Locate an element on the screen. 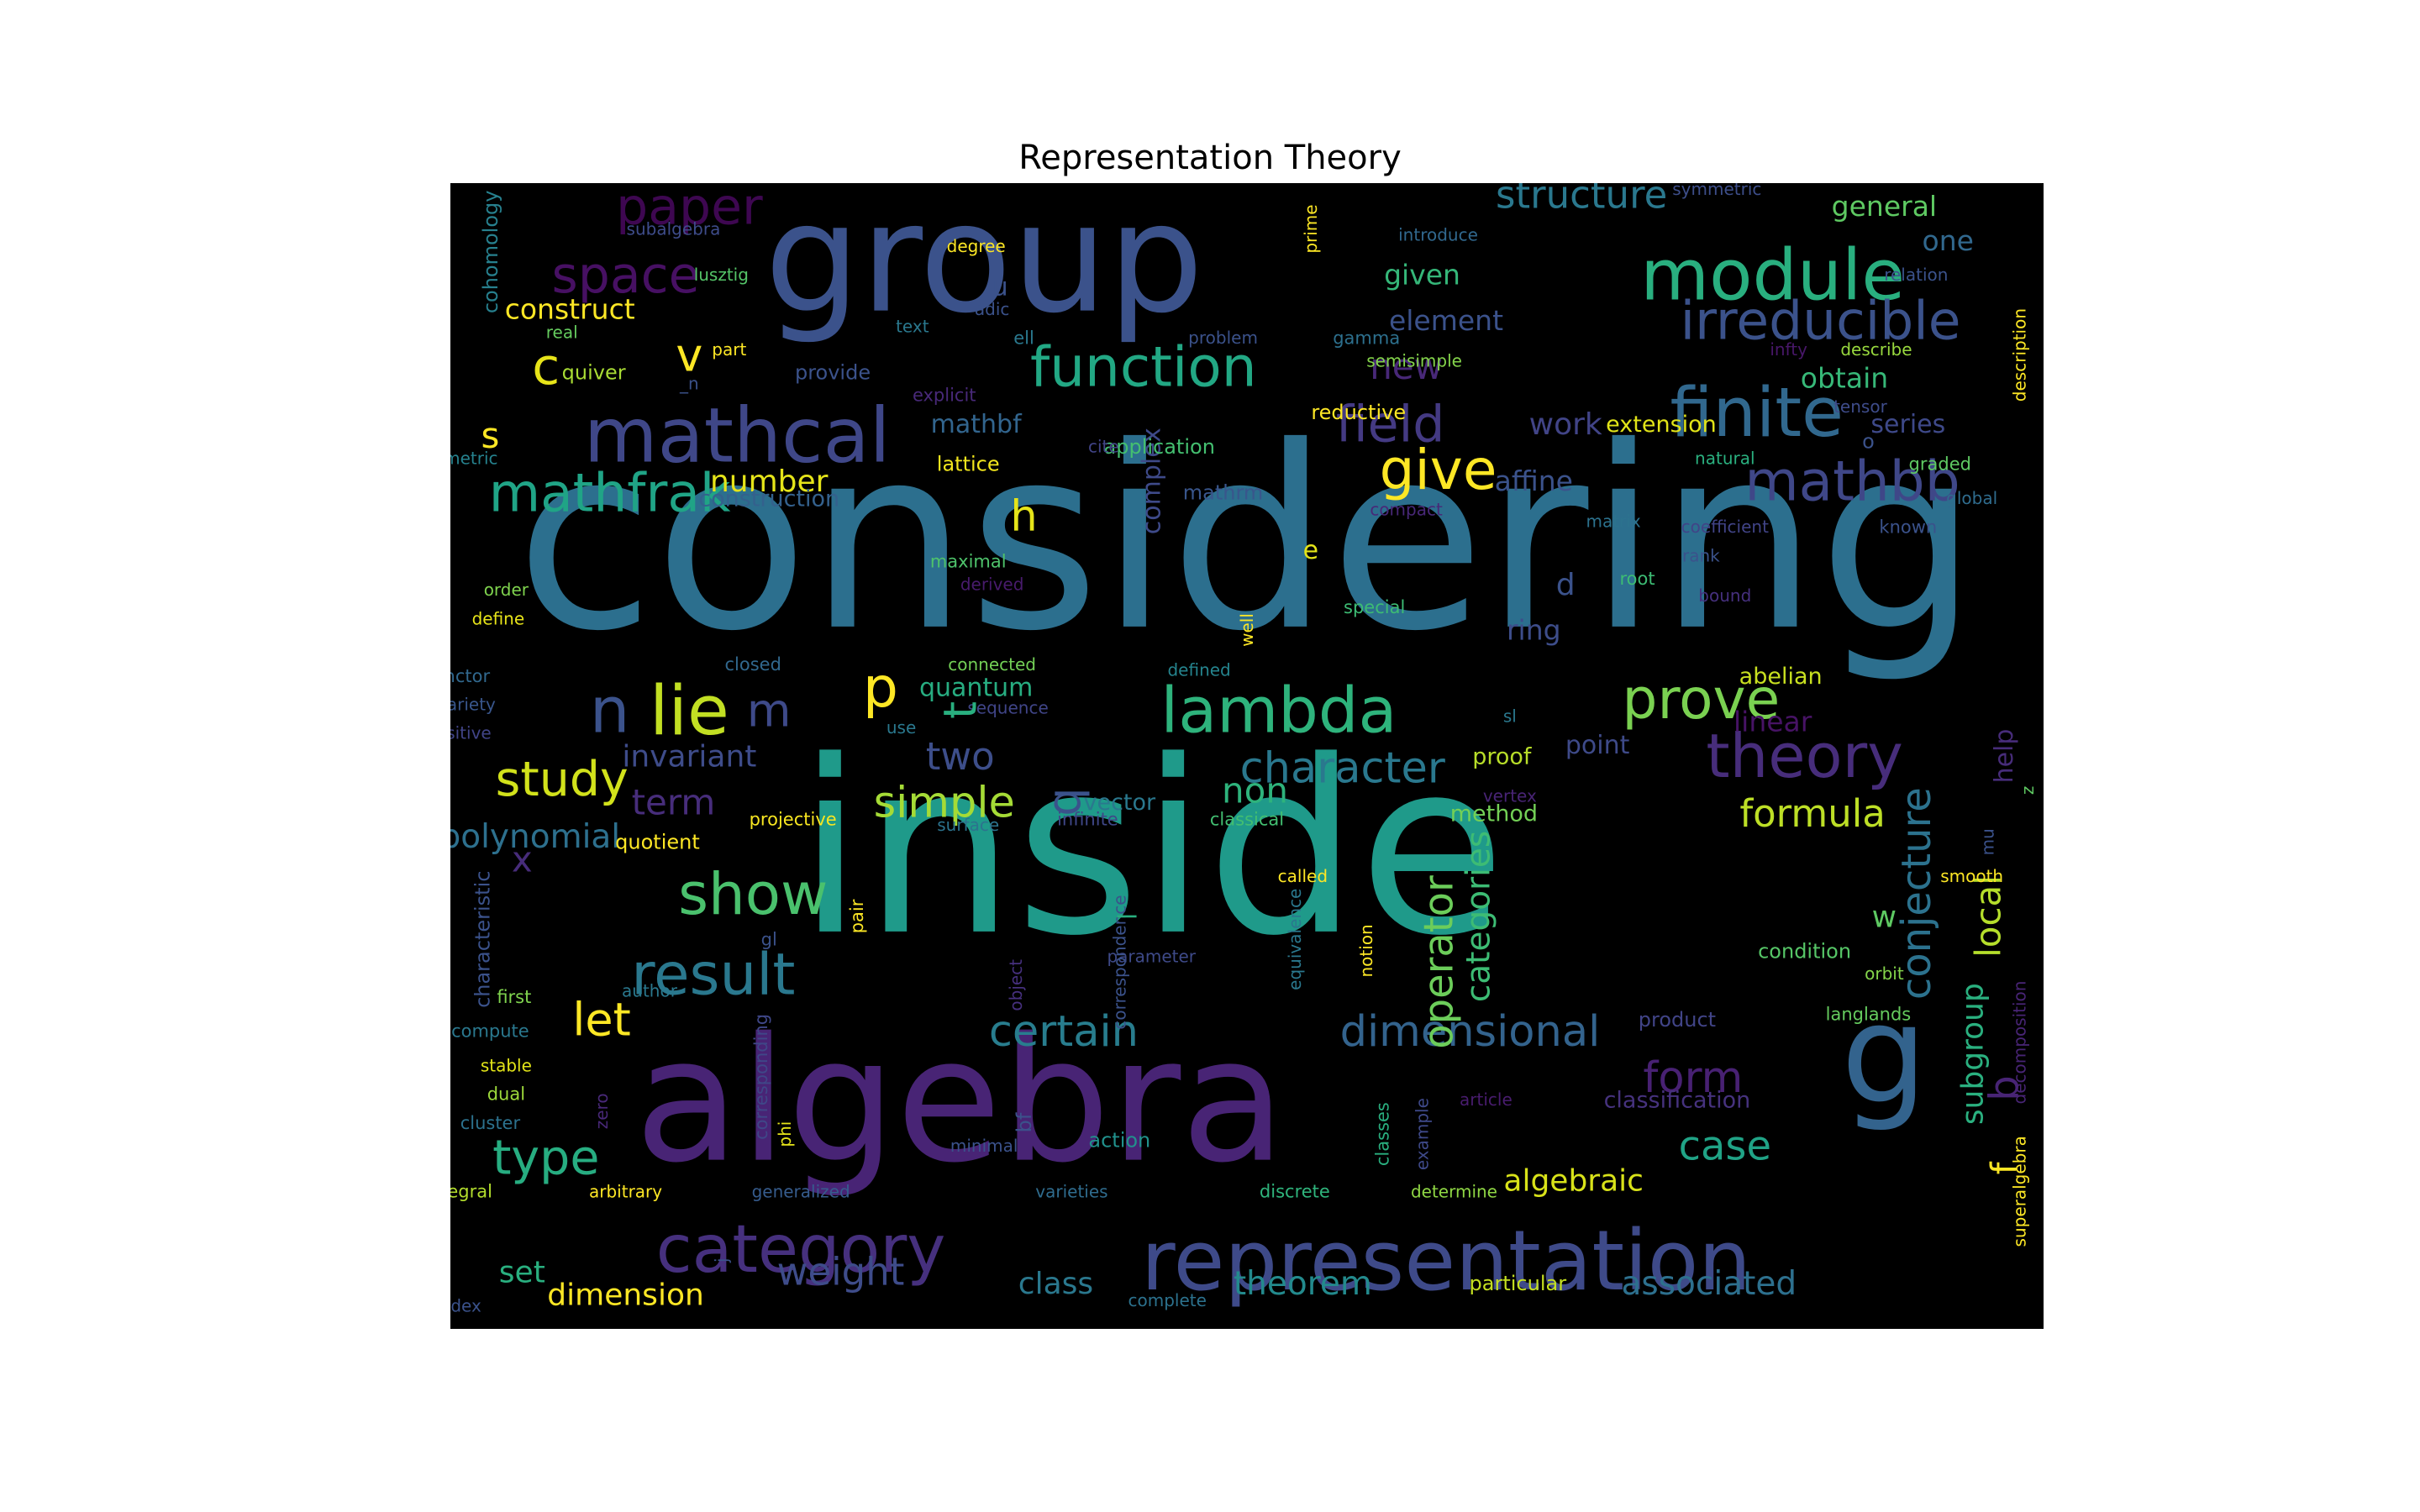  word-non: non is located at coordinates (1255, 790).